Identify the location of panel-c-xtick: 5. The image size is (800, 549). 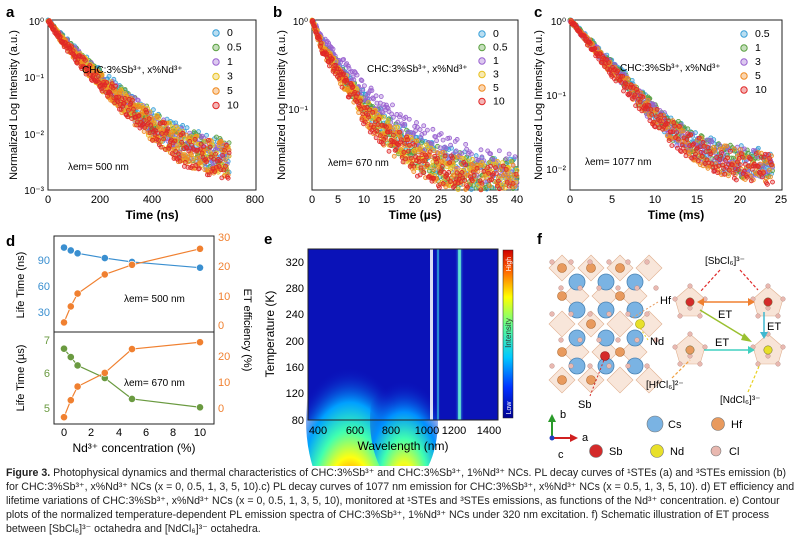
(612, 200).